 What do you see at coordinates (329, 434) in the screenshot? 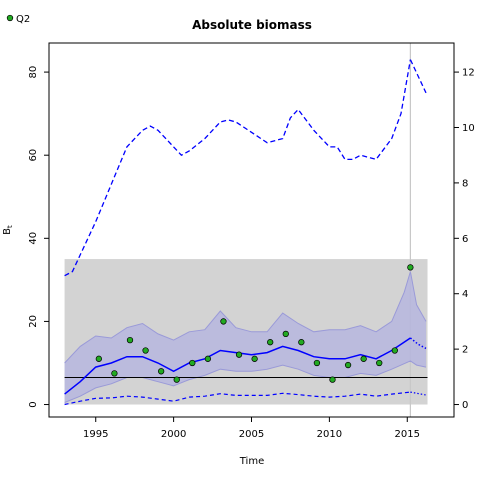
I see `x-tick-label: 2010` at bounding box center [329, 434].